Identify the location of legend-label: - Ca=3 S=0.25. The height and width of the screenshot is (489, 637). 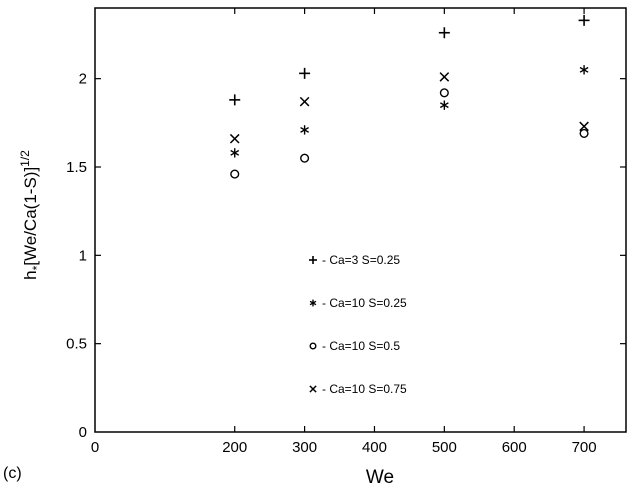
(361, 260).